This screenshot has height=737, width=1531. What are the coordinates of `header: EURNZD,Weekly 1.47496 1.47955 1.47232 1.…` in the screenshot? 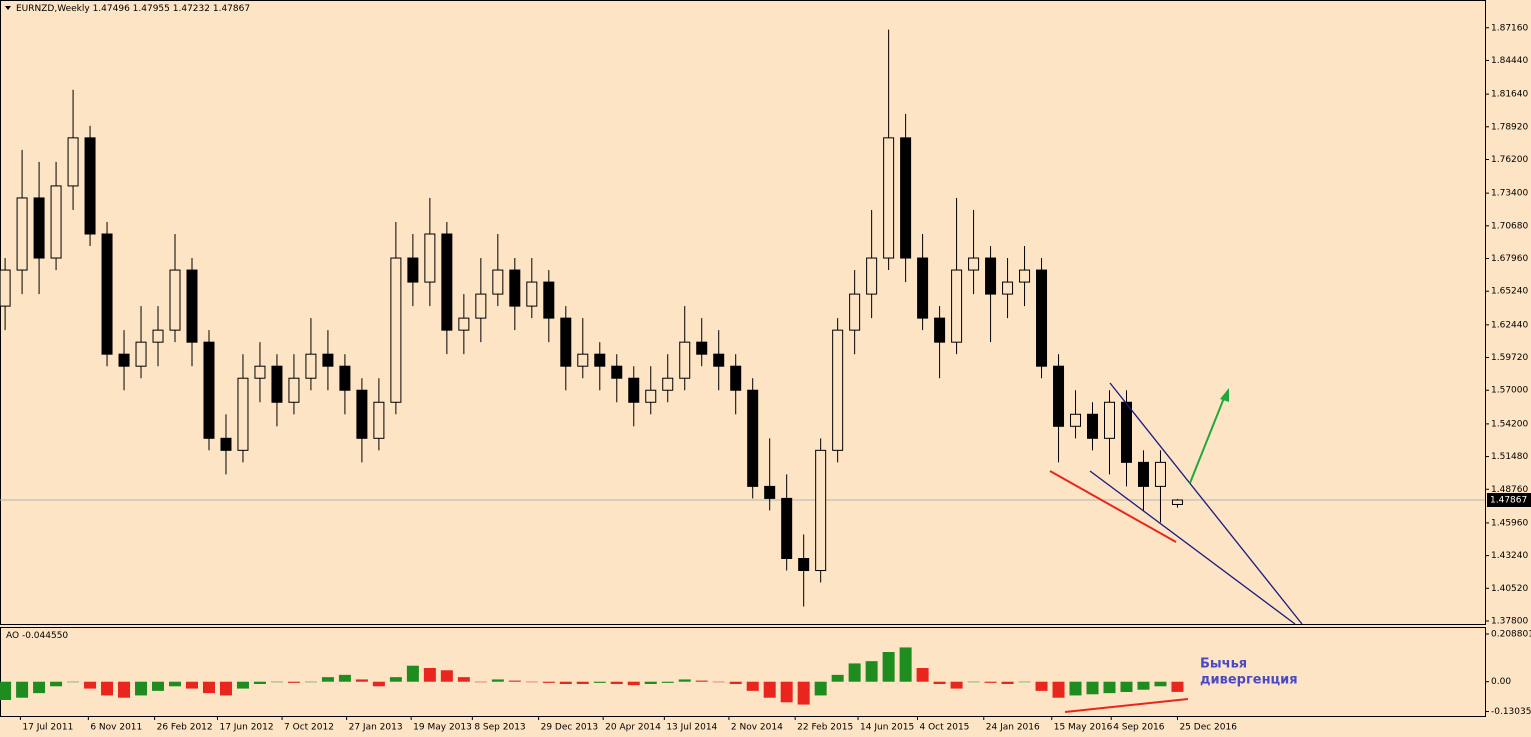 It's located at (133, 9).